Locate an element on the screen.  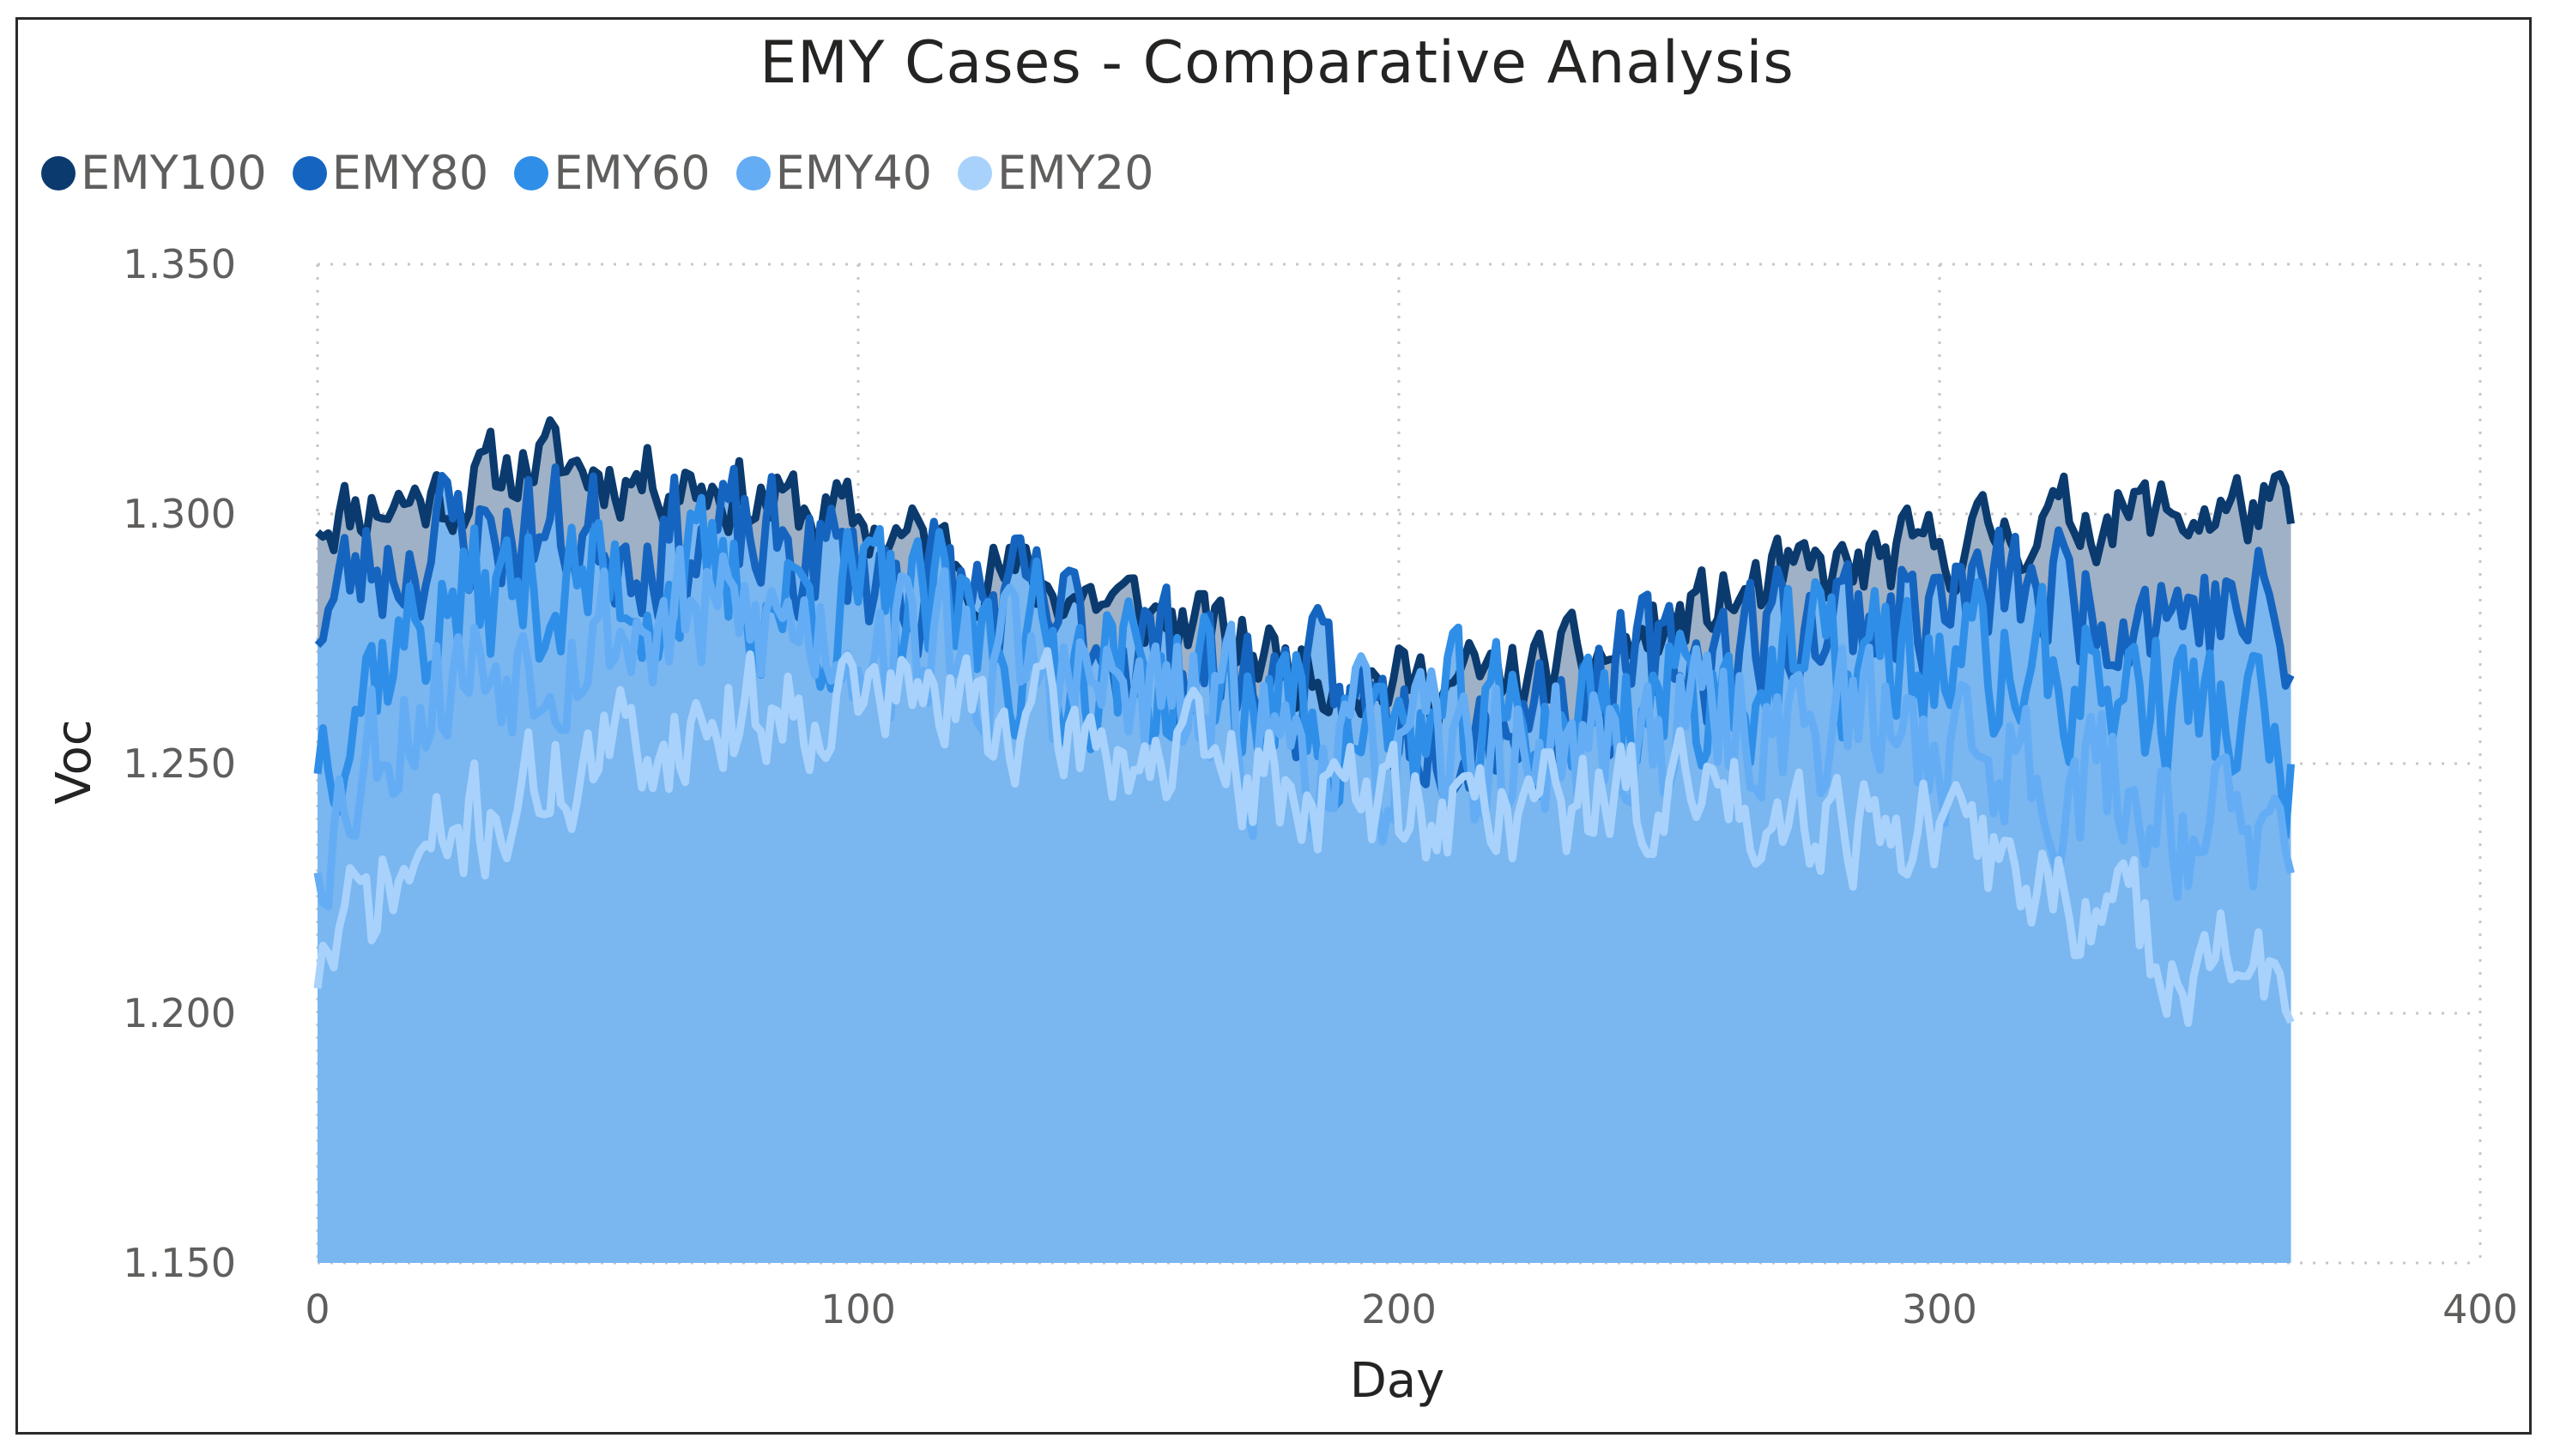
legend-item-emy40: EMY40 is located at coordinates (834, 173).